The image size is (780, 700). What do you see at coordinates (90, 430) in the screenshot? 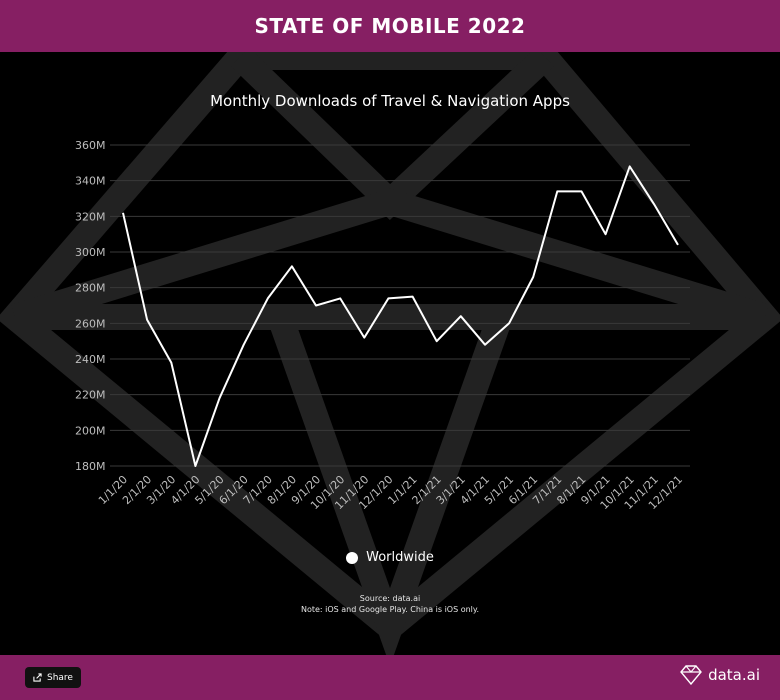
I see `y-tick-label: 200M` at bounding box center [90, 430].